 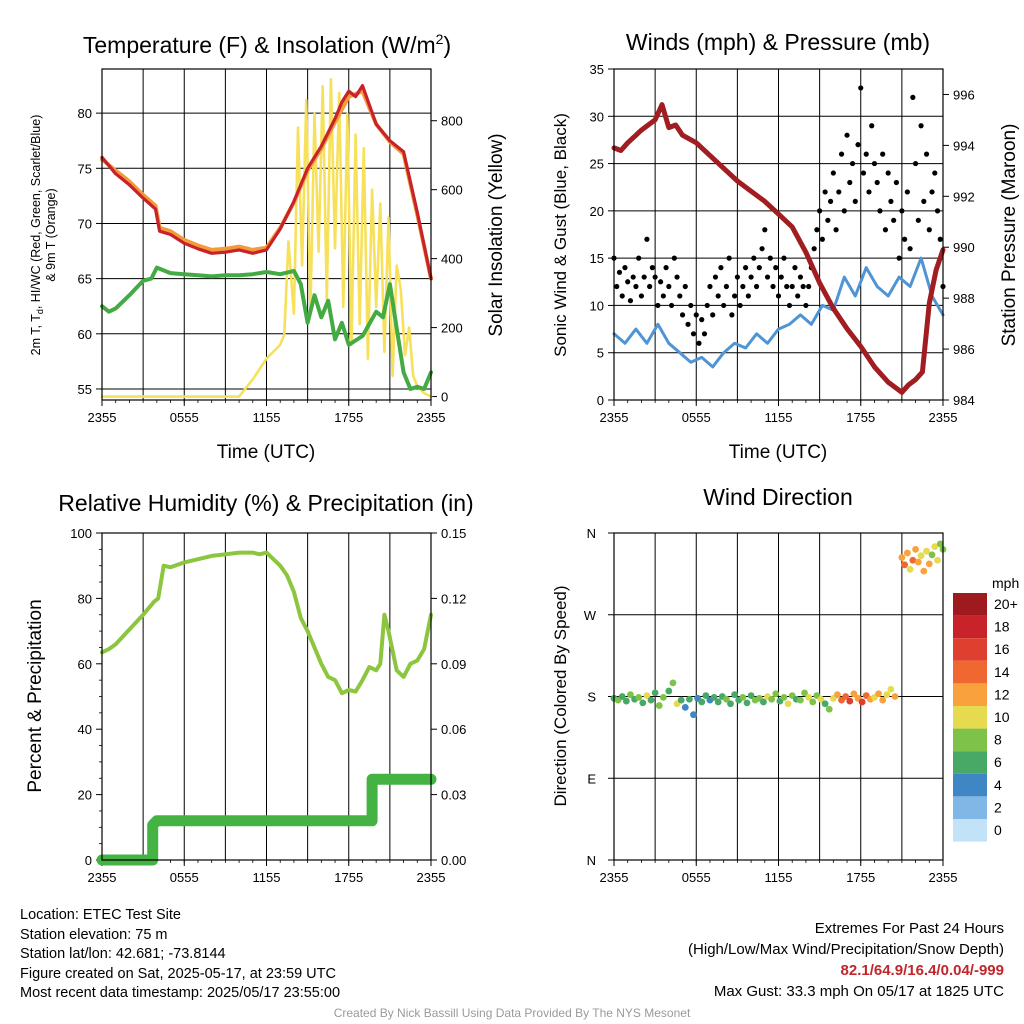 What do you see at coordinates (85, 598) in the screenshot?
I see `y-tick-label: 80` at bounding box center [85, 598].